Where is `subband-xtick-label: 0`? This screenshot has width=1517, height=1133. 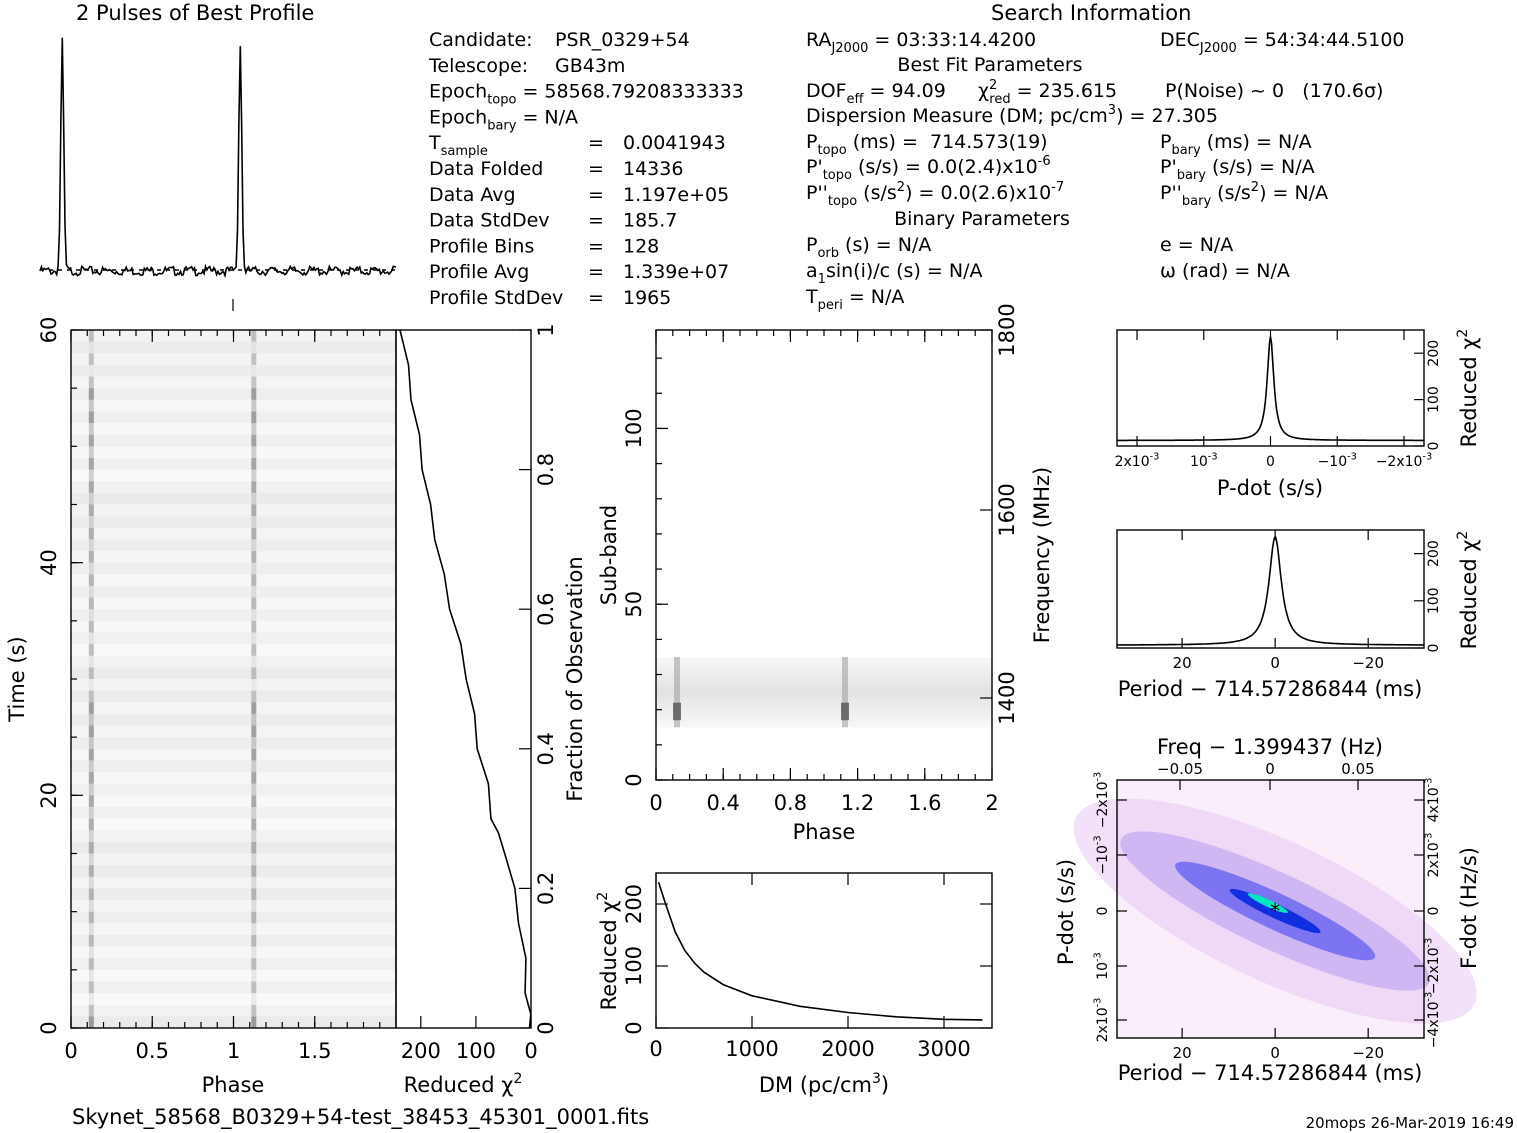
subband-xtick-label: 0 is located at coordinates (655, 803).